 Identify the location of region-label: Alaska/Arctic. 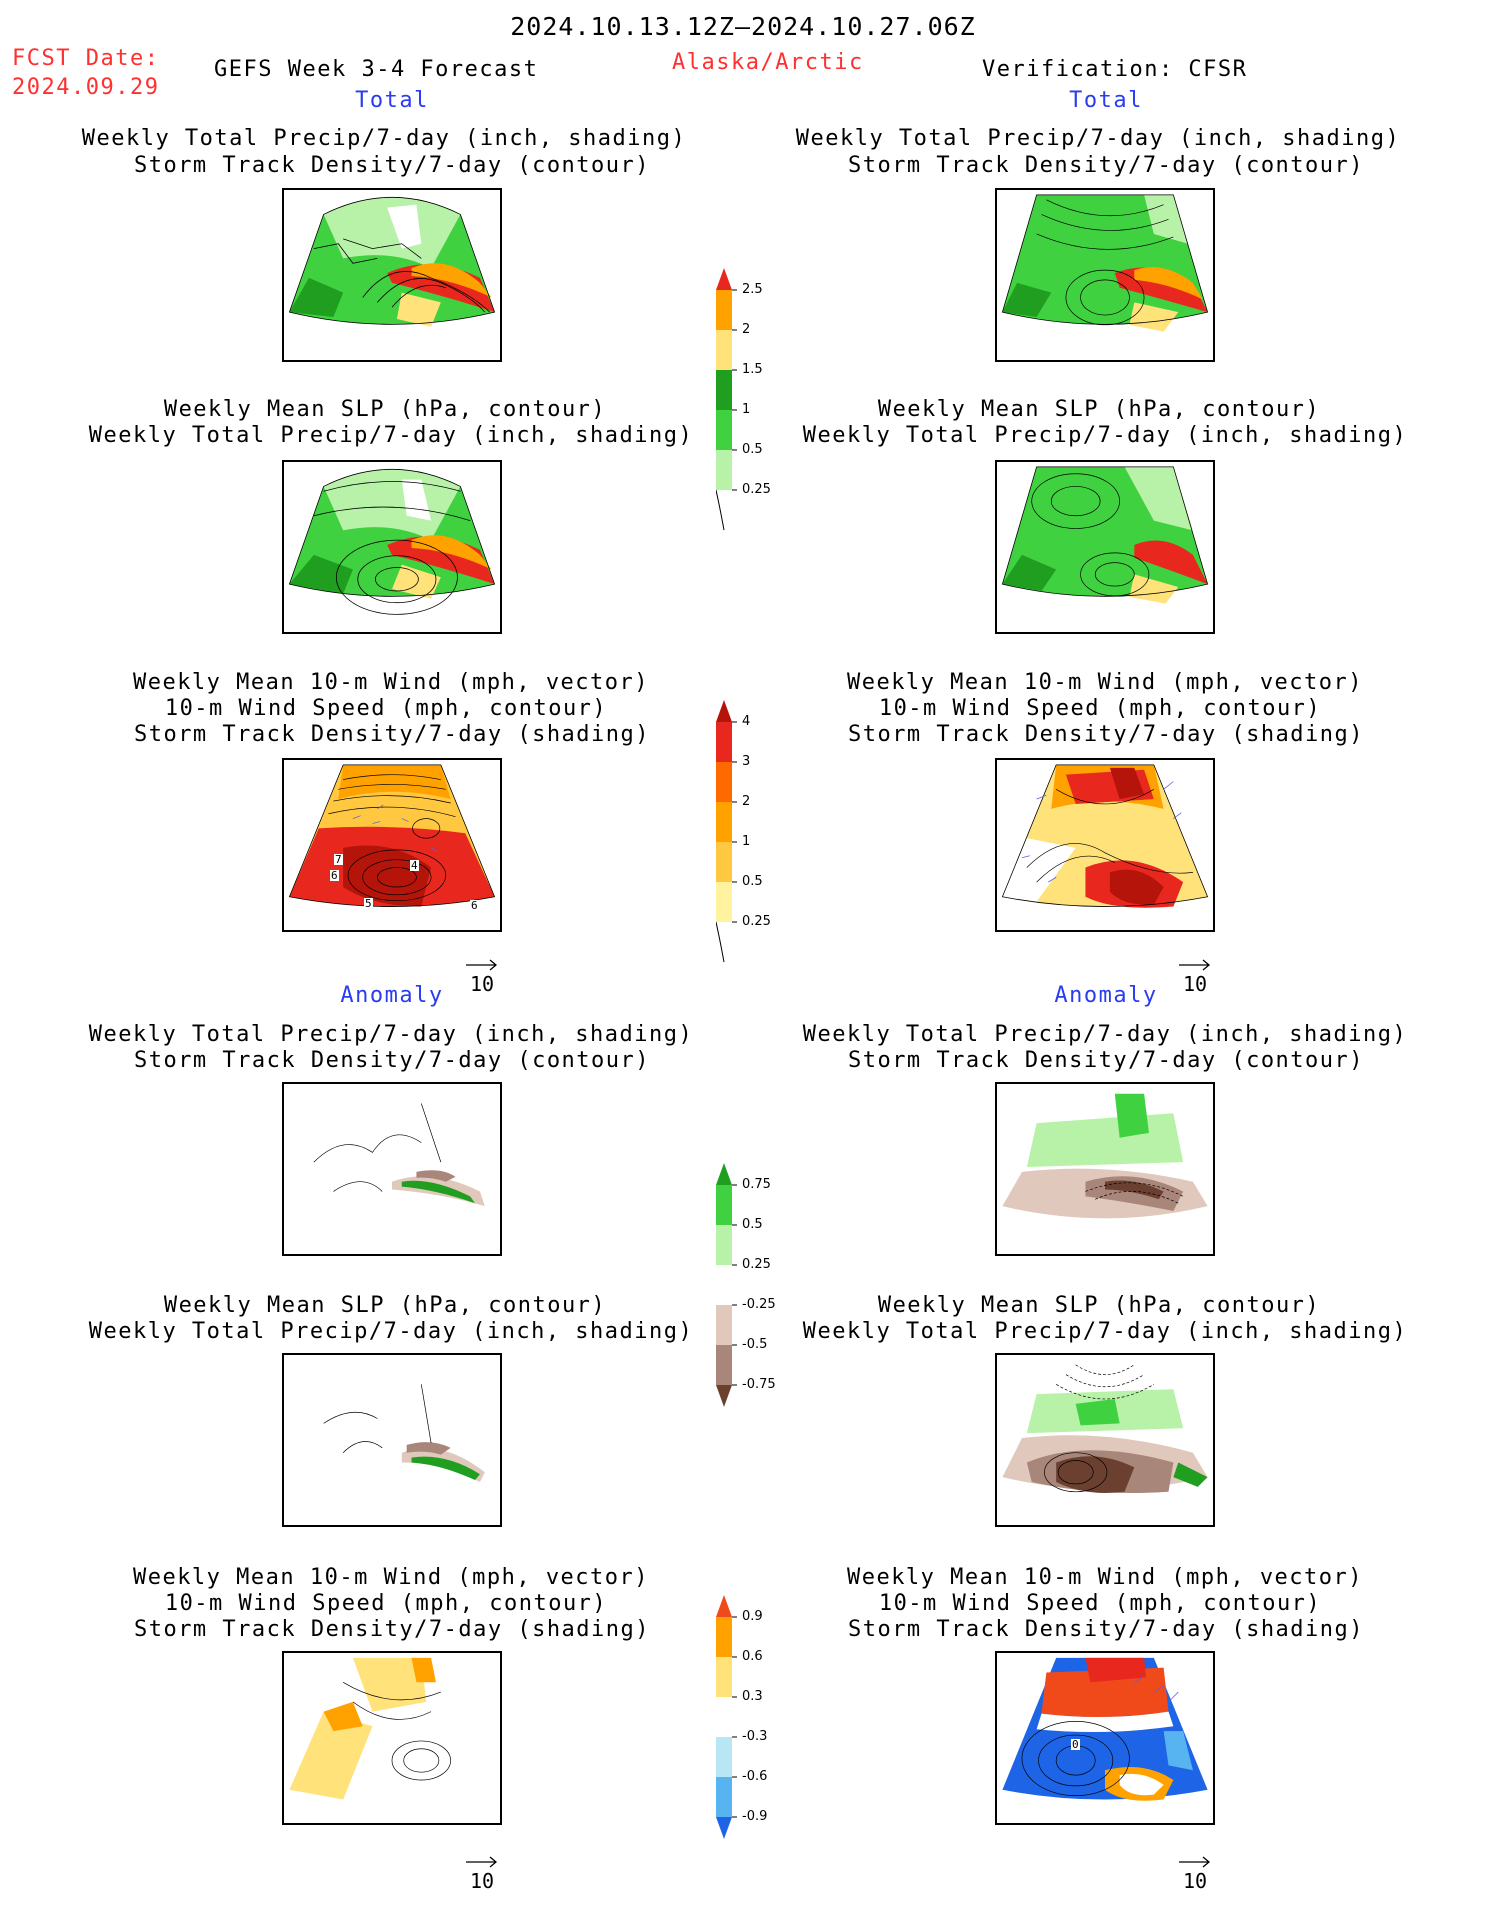
(768, 62).